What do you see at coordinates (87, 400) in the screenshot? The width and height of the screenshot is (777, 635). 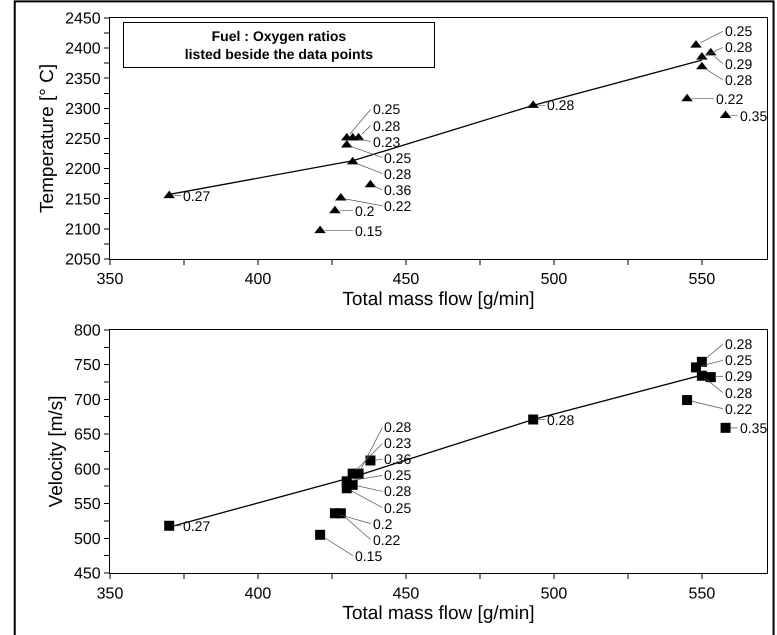 I see `y-tick-label: 700` at bounding box center [87, 400].